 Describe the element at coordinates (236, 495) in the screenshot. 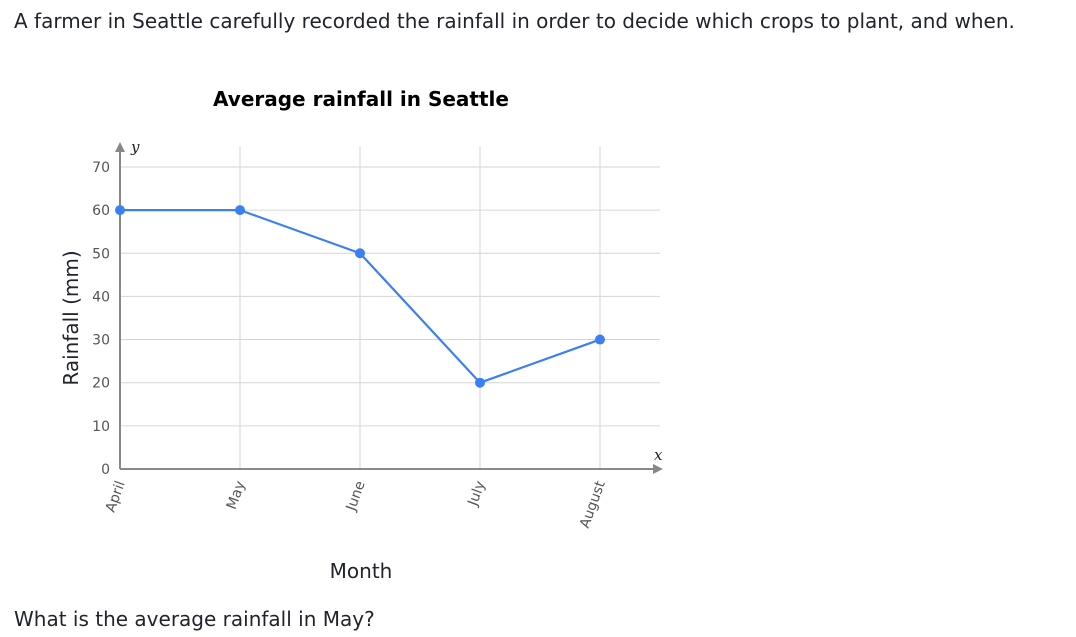

I see `x-tick-label: May` at that location.